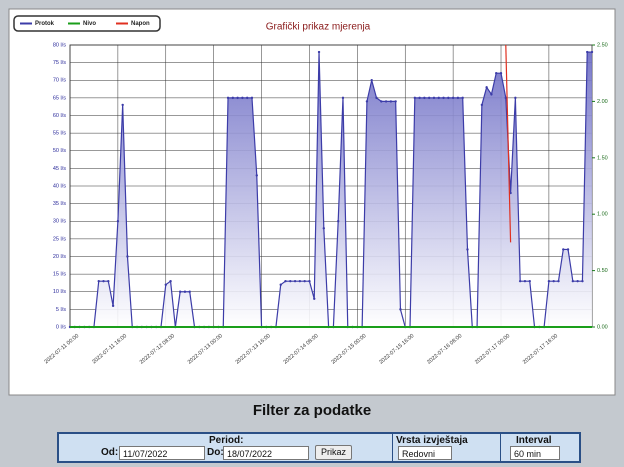  I want to click on y2-tick-label: 1.00, so click(602, 215).